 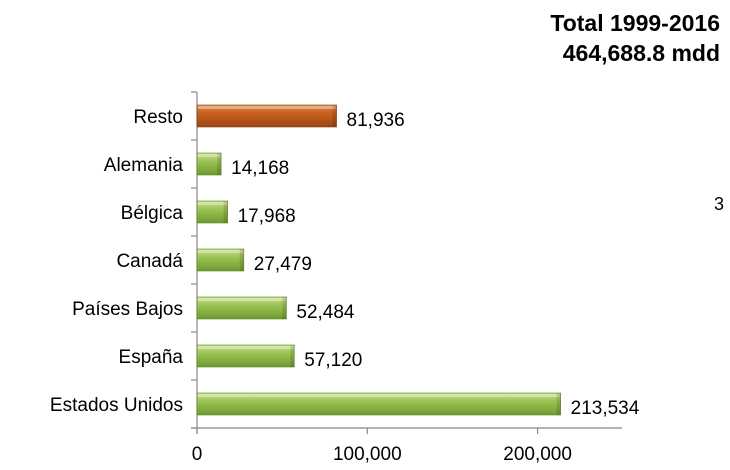 What do you see at coordinates (267, 216) in the screenshot?
I see `value-label: 17,968` at bounding box center [267, 216].